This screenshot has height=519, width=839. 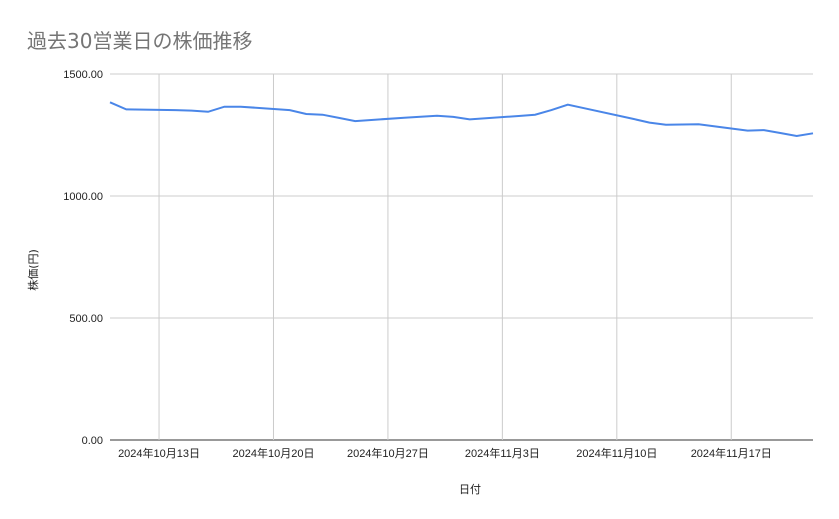 What do you see at coordinates (83, 197) in the screenshot?
I see `y-tick-label: 1000.00` at bounding box center [83, 197].